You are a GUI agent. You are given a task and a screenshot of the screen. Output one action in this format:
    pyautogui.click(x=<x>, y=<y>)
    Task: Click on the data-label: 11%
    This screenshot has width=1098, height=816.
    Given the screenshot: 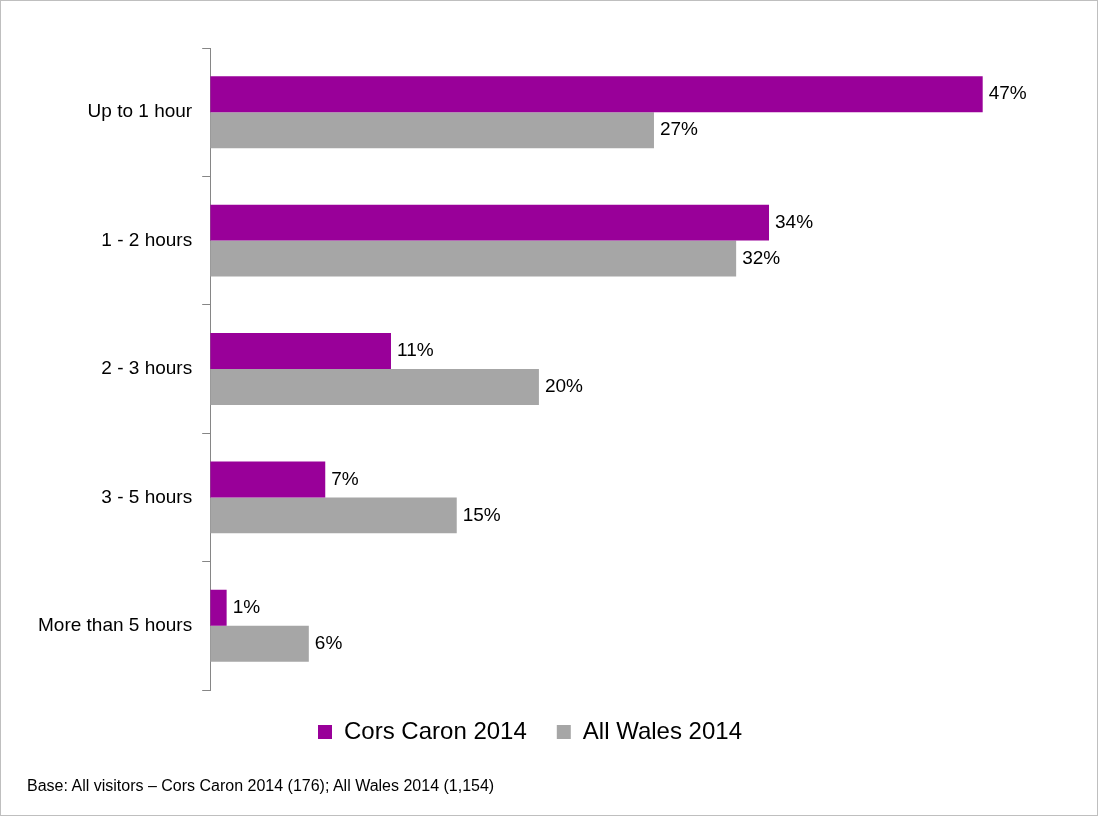 What is the action you would take?
    pyautogui.click(x=415, y=350)
    